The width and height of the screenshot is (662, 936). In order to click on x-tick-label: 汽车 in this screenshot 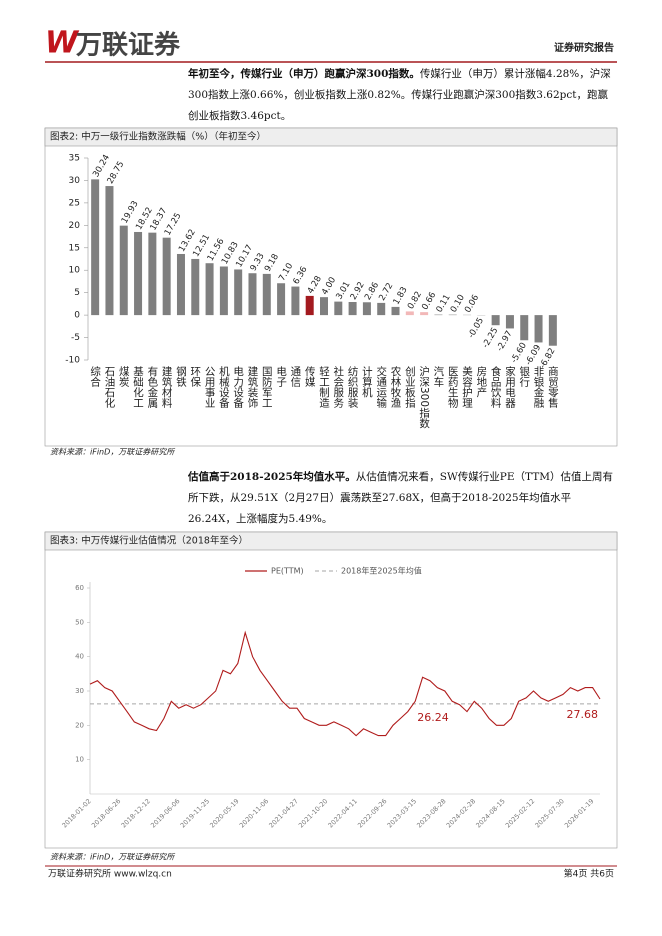, I will do `click(438, 376)`.